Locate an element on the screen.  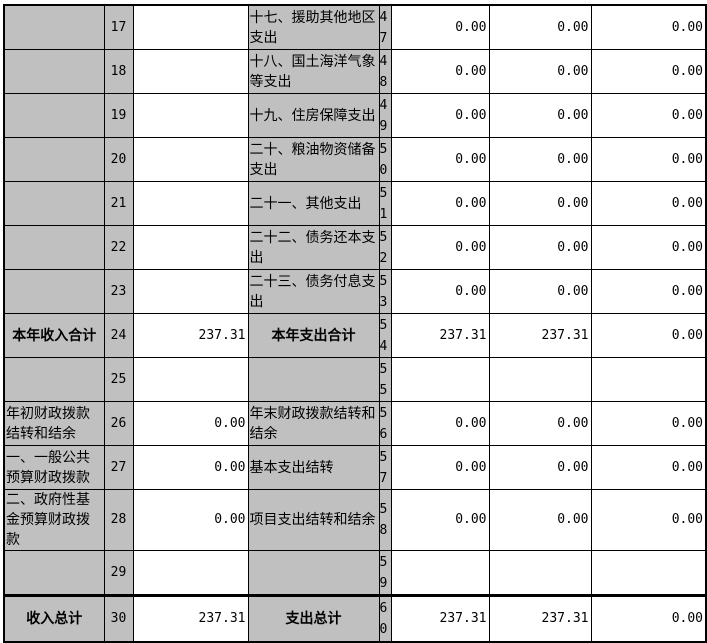
income-item-label: 收入总计 is located at coordinates (54, 618).